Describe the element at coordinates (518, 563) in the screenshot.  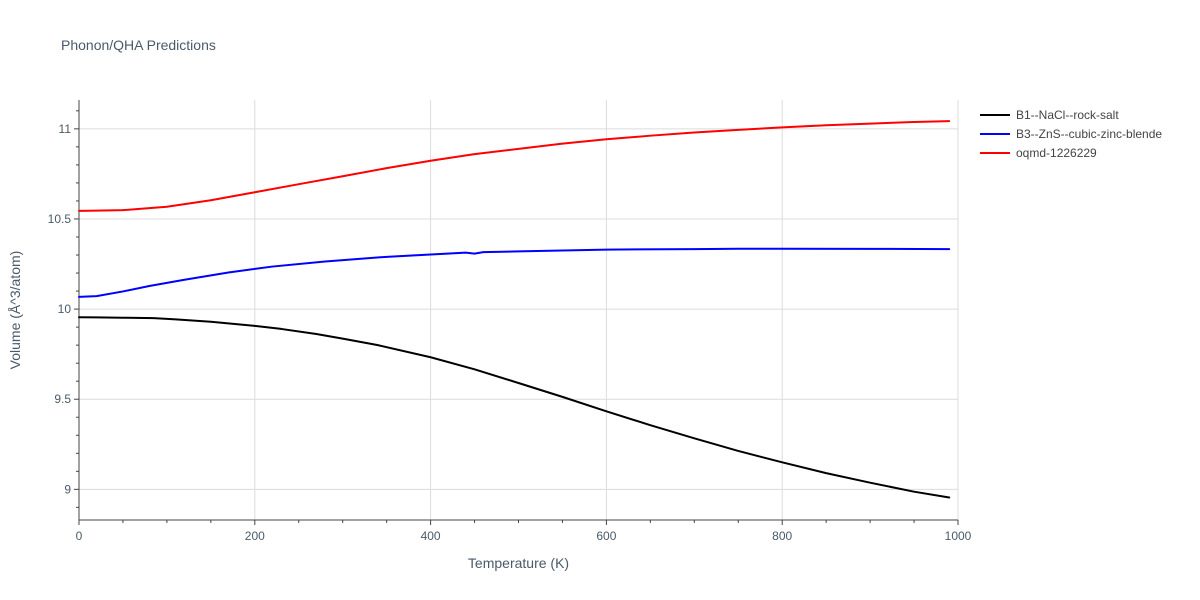
I see `x-axis-title: Temperature (K)` at that location.